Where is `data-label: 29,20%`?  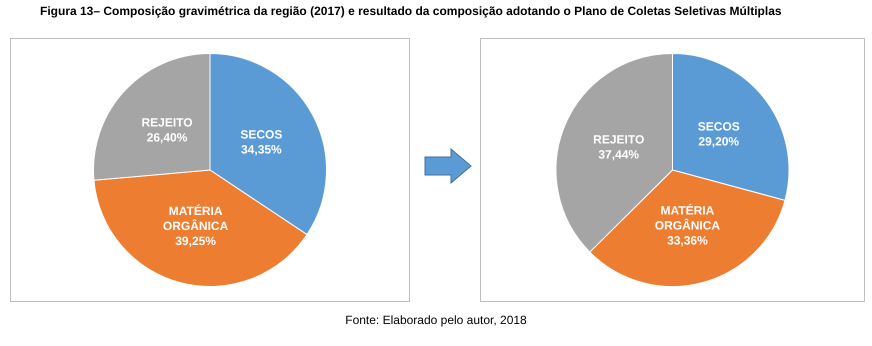
data-label: 29,20% is located at coordinates (719, 141).